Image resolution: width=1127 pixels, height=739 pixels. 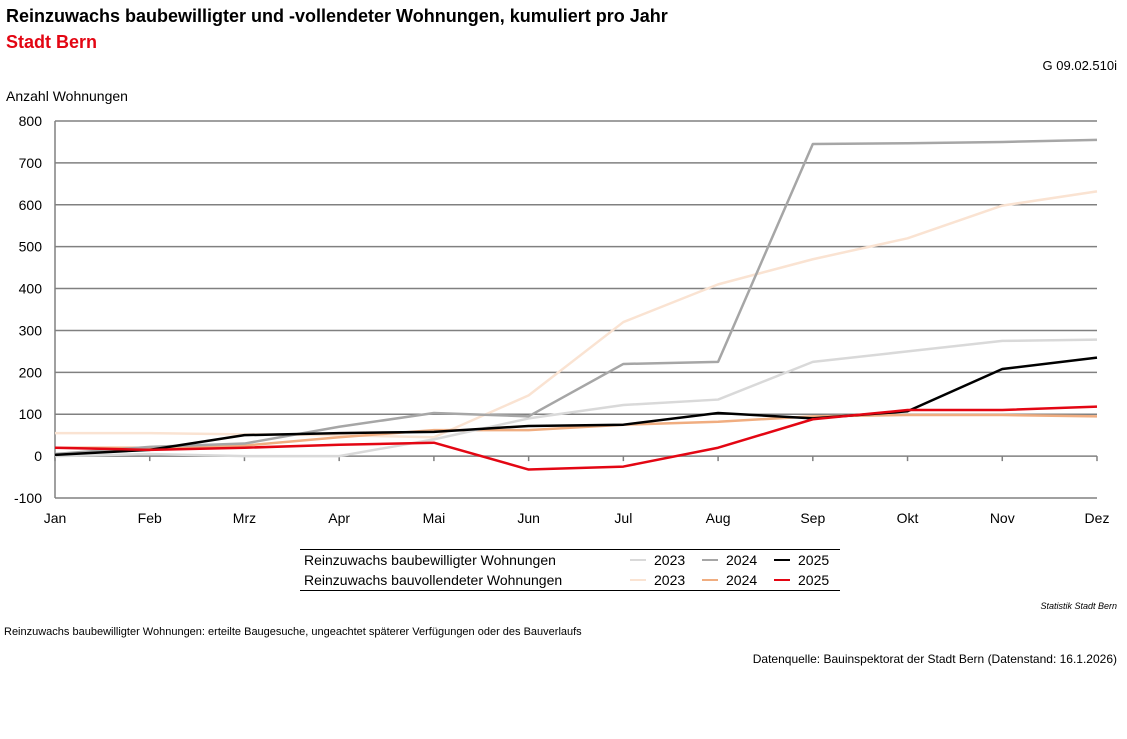 I want to click on chart-code: G 09.02.510i, so click(x=1079, y=65).